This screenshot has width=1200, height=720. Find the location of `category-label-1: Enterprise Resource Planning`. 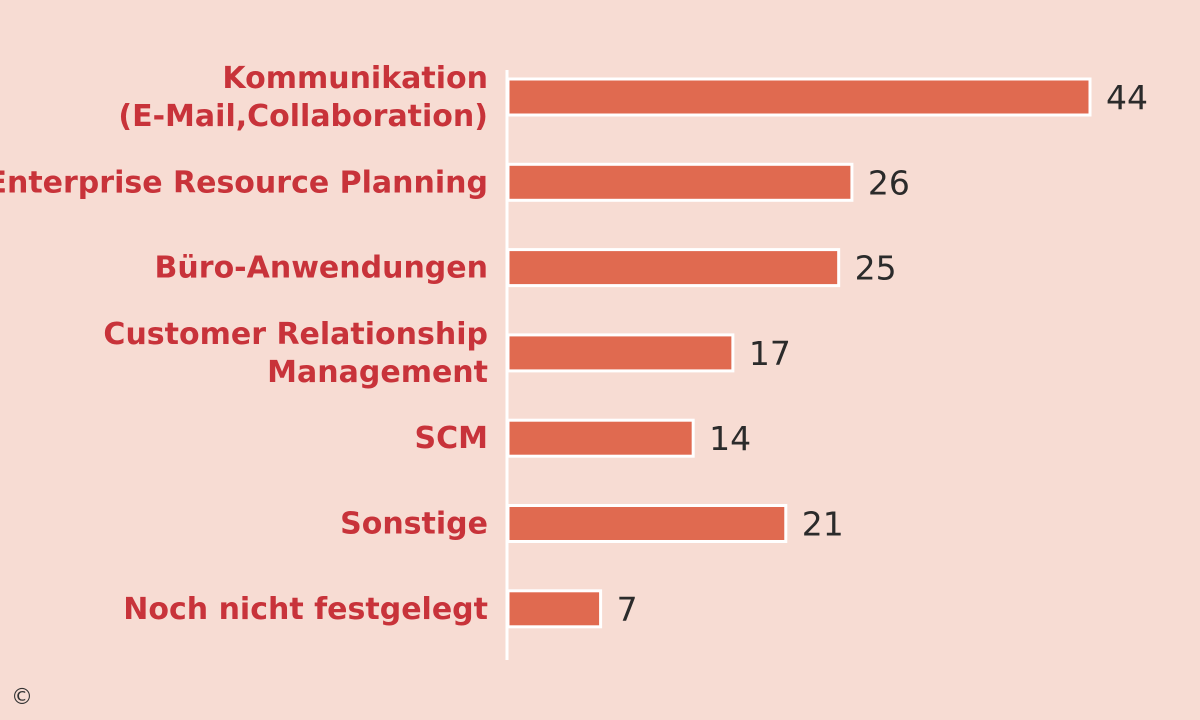

category-label-1: Enterprise Resource Planning is located at coordinates (244, 182).